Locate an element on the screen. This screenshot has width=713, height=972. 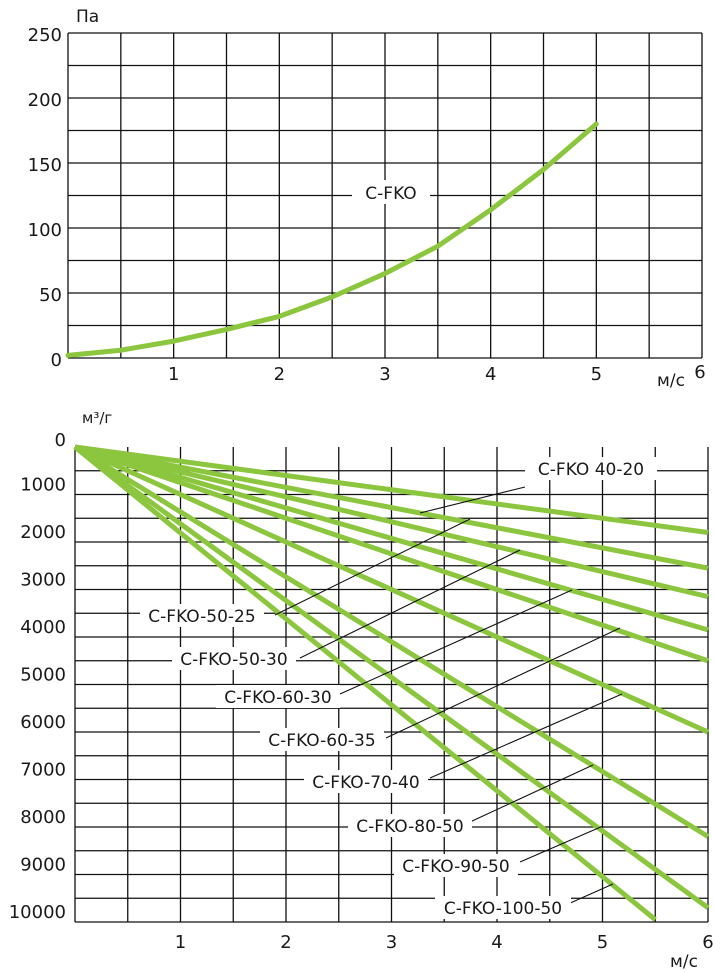
y-axis-label: м³/г is located at coordinates (97, 418).